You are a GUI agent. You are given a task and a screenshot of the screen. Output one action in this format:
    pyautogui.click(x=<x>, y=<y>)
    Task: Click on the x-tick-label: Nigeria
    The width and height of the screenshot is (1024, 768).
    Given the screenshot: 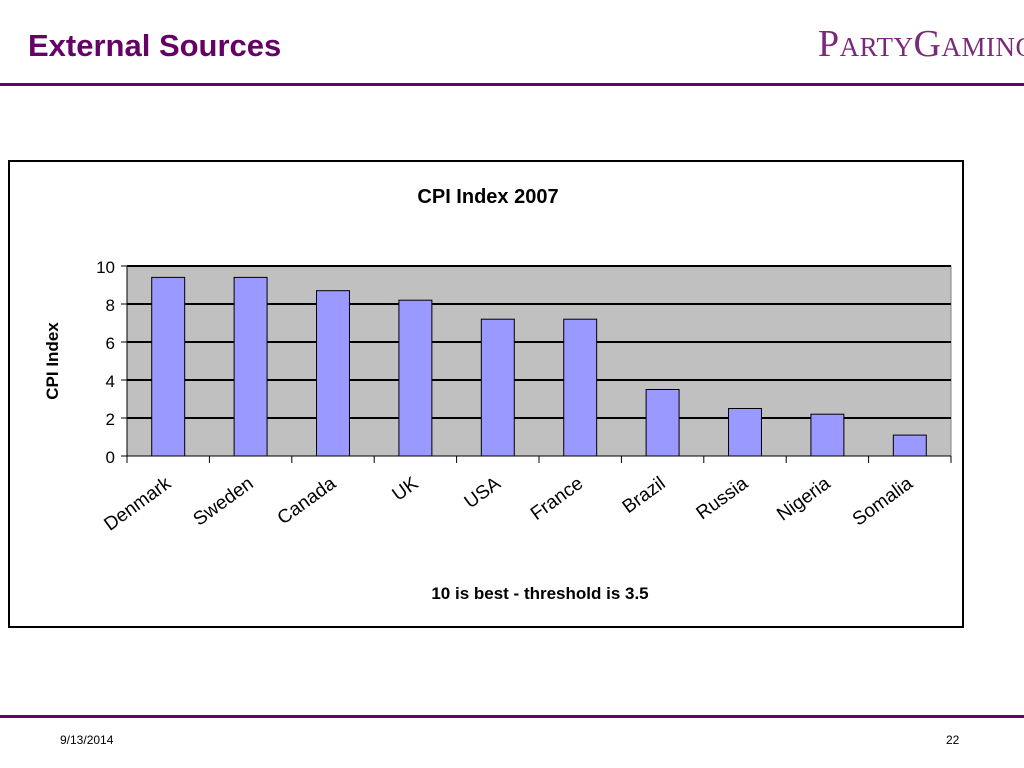 What is the action you would take?
    pyautogui.click(x=803, y=499)
    